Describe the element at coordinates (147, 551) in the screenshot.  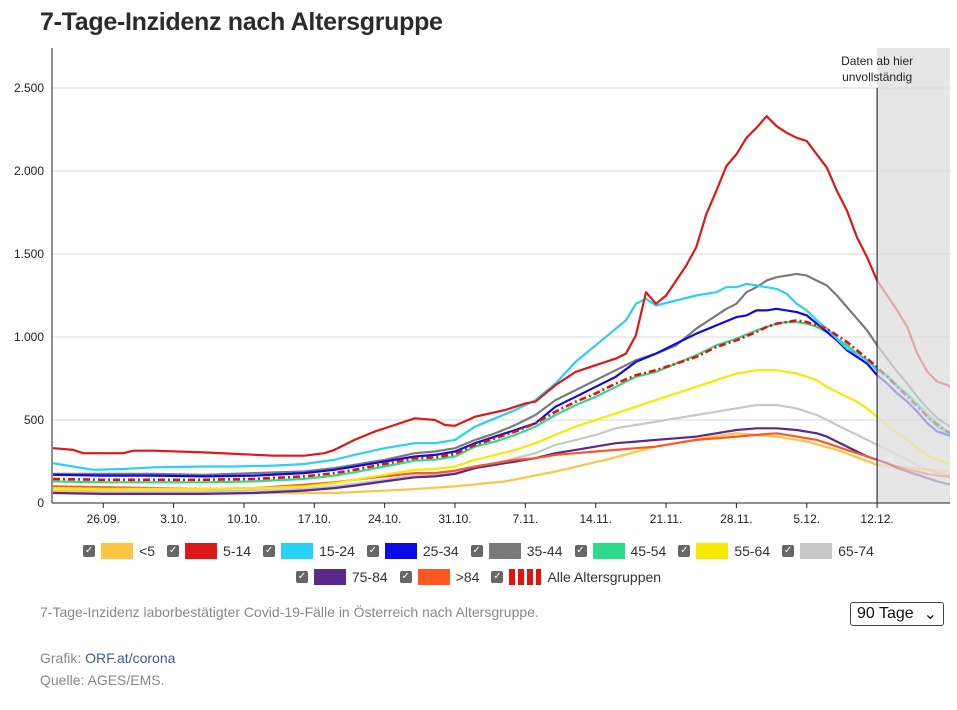
I see `legend-label: <5` at that location.